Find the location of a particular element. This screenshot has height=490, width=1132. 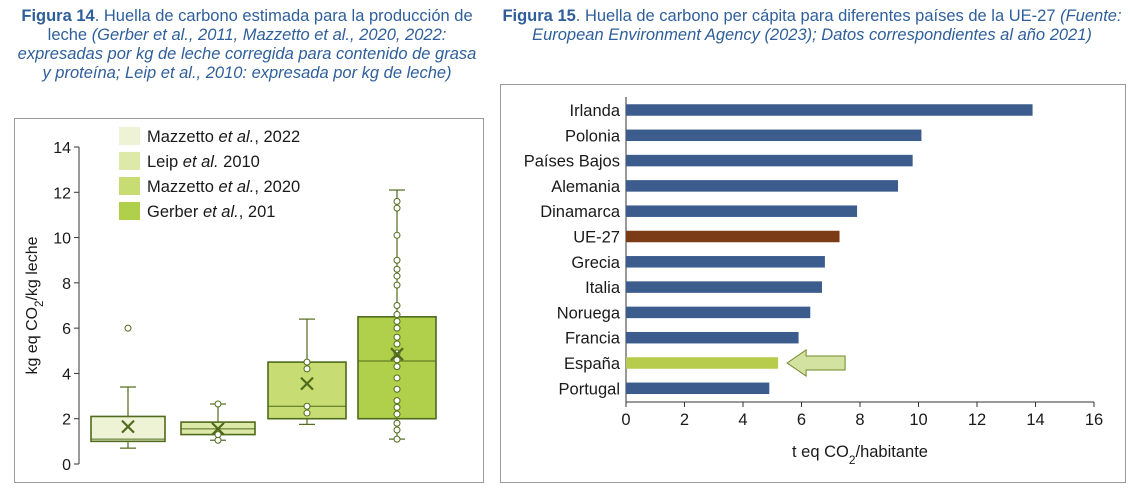

legend-label: Mazzetto et al., 2020 is located at coordinates (223, 187).